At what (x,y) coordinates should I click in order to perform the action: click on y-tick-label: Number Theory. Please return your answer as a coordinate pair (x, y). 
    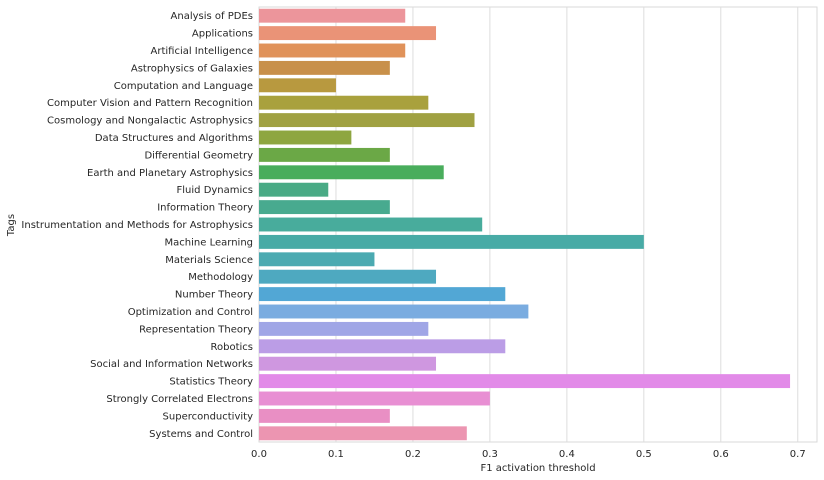
    Looking at the image, I should click on (214, 295).